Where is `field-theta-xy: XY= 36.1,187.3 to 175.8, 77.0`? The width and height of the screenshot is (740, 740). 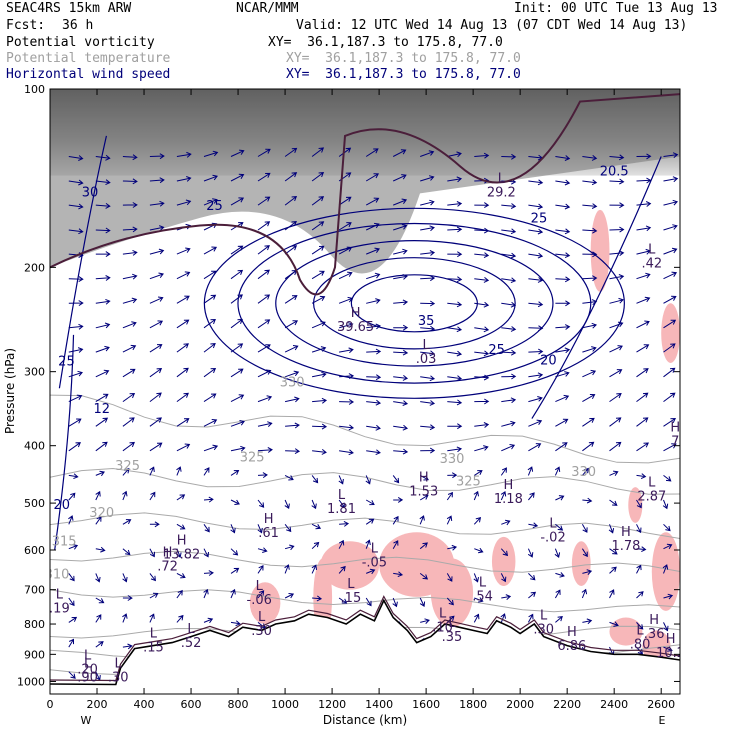
field-theta-xy: XY= 36.1,187.3 to 175.8, 77.0 is located at coordinates (403, 58).